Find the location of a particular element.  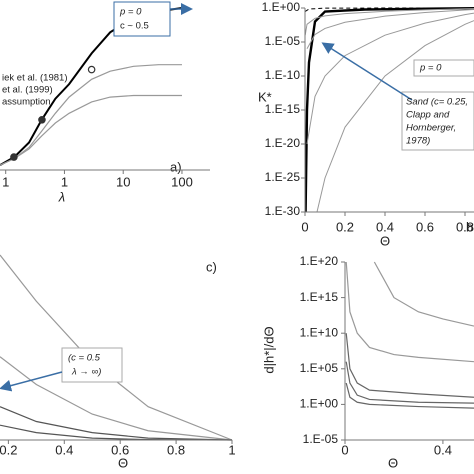

y-tick-label: 1.E-30 is located at coordinates (283, 211).